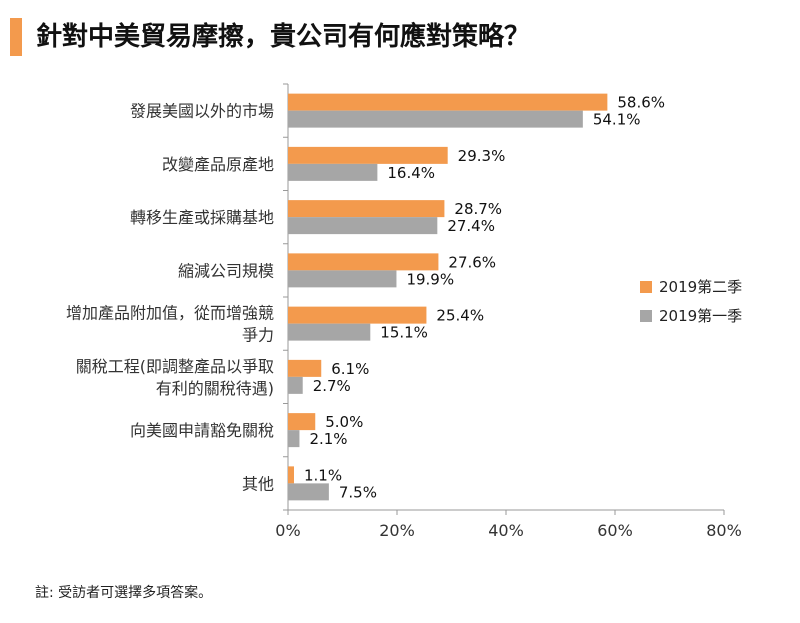 This screenshot has height=623, width=800. I want to click on x-tick-label: 80%, so click(724, 530).